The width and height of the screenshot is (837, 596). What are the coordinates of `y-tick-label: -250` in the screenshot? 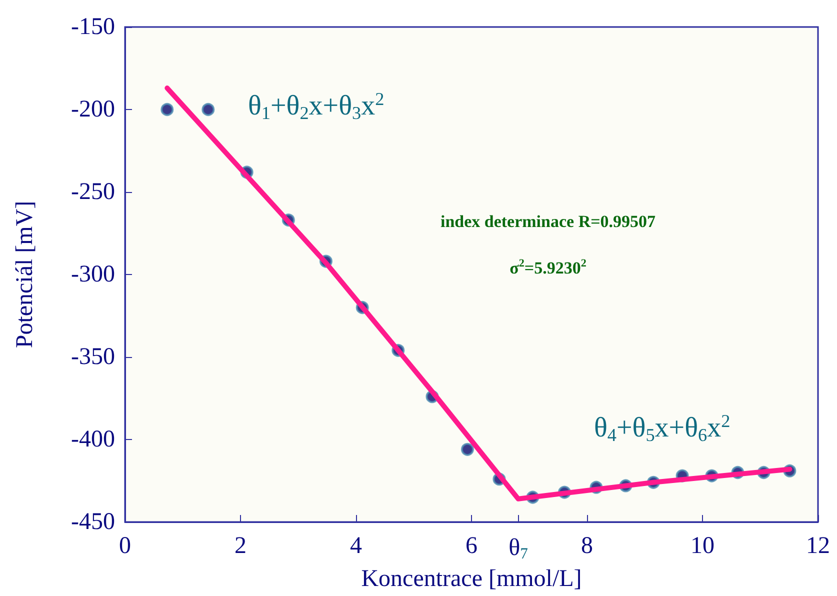 It's located at (93, 192).